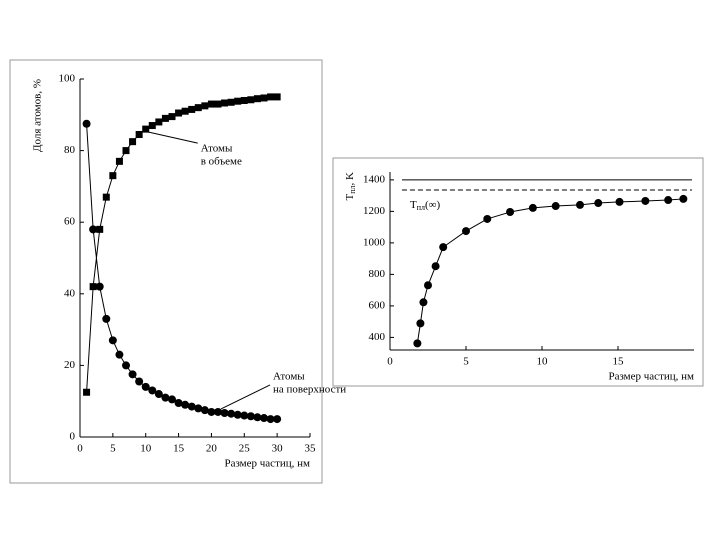 This screenshot has height=540, width=720. I want to click on y-tick-label: 60, so click(70, 222).